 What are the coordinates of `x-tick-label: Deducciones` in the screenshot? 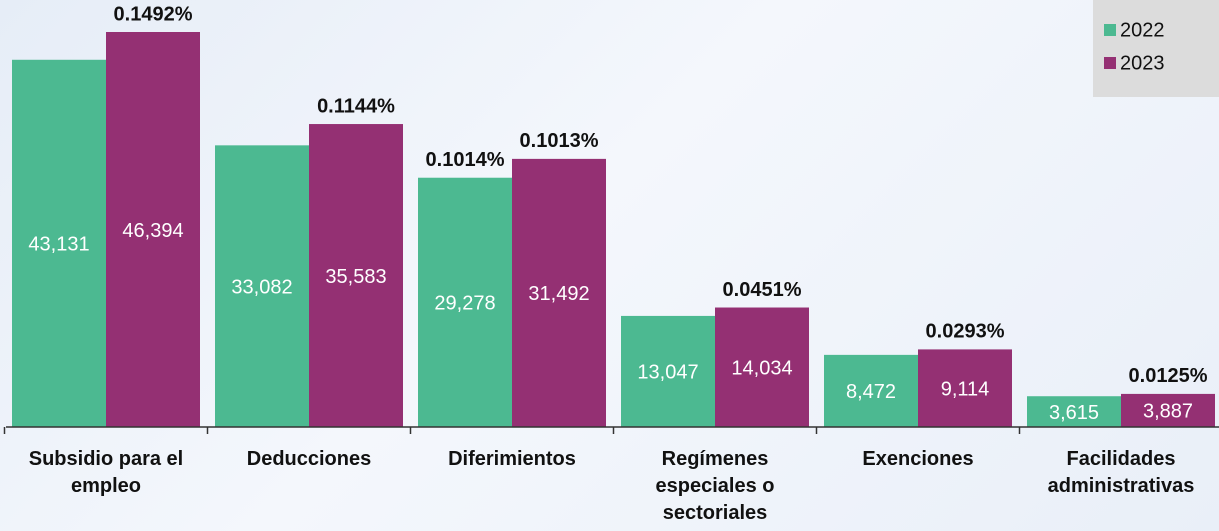 It's located at (309, 459).